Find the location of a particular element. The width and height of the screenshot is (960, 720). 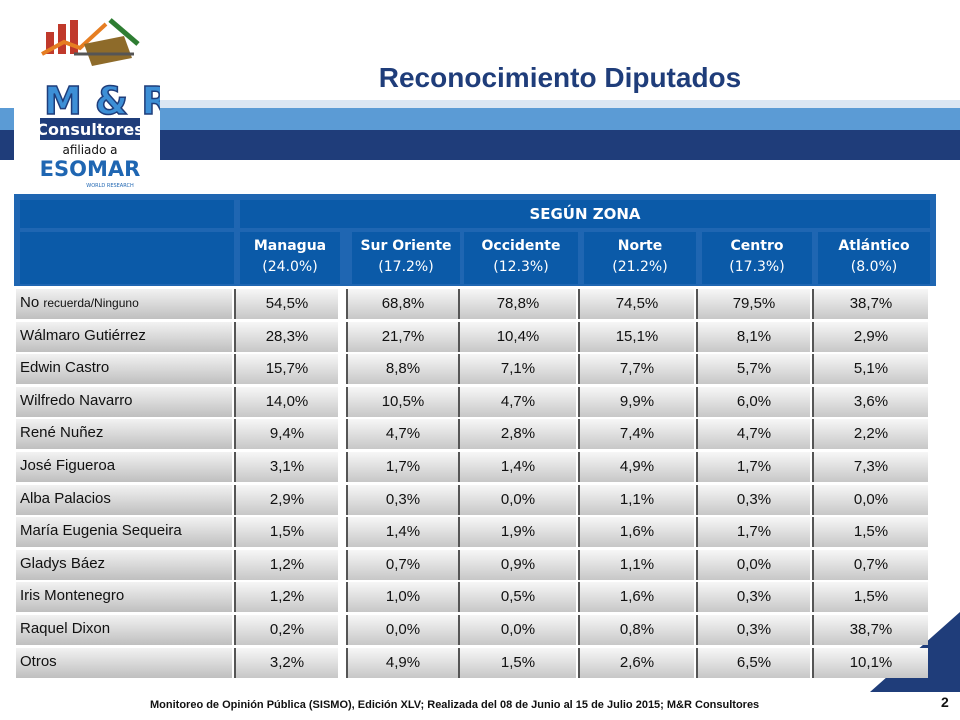

table-cell: 54,5% is located at coordinates (286, 304).